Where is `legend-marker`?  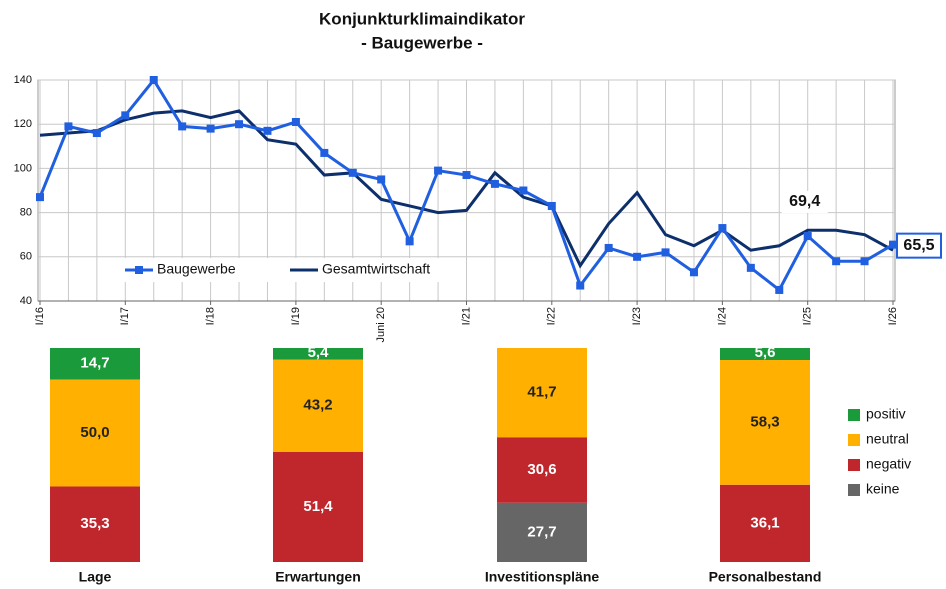
legend-marker is located at coordinates (139, 270).